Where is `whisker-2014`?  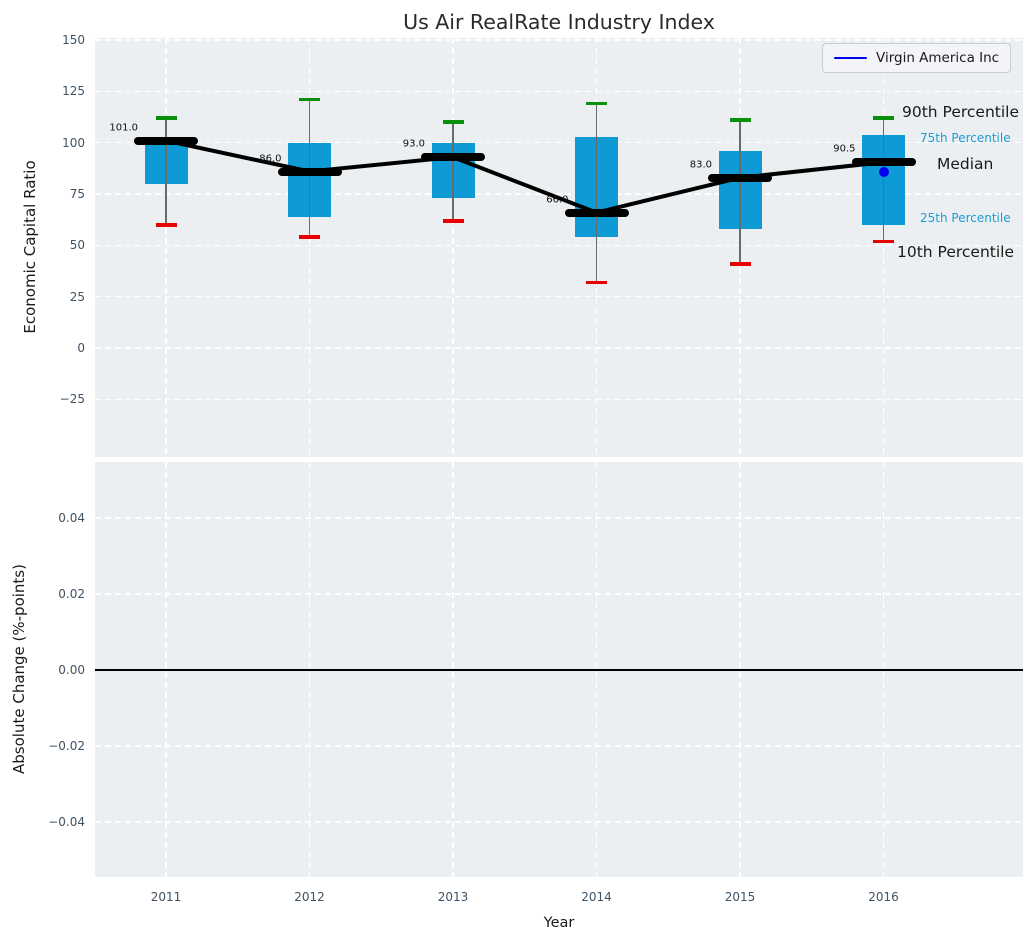
whisker-2014 is located at coordinates (596, 193).